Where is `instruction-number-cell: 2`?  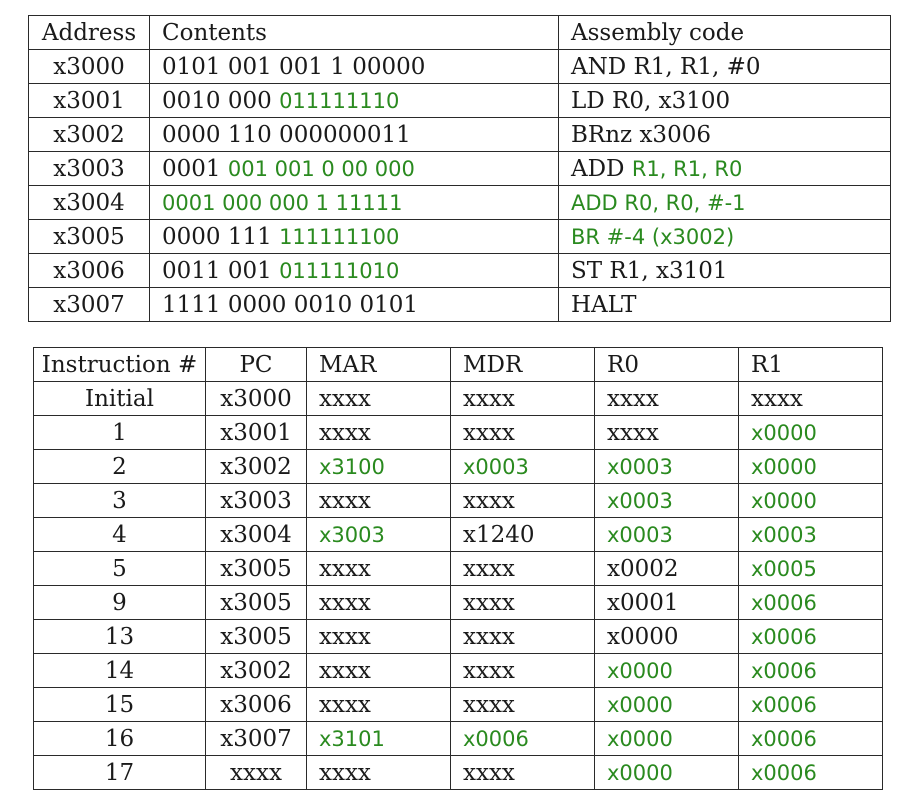 instruction-number-cell: 2 is located at coordinates (119, 466).